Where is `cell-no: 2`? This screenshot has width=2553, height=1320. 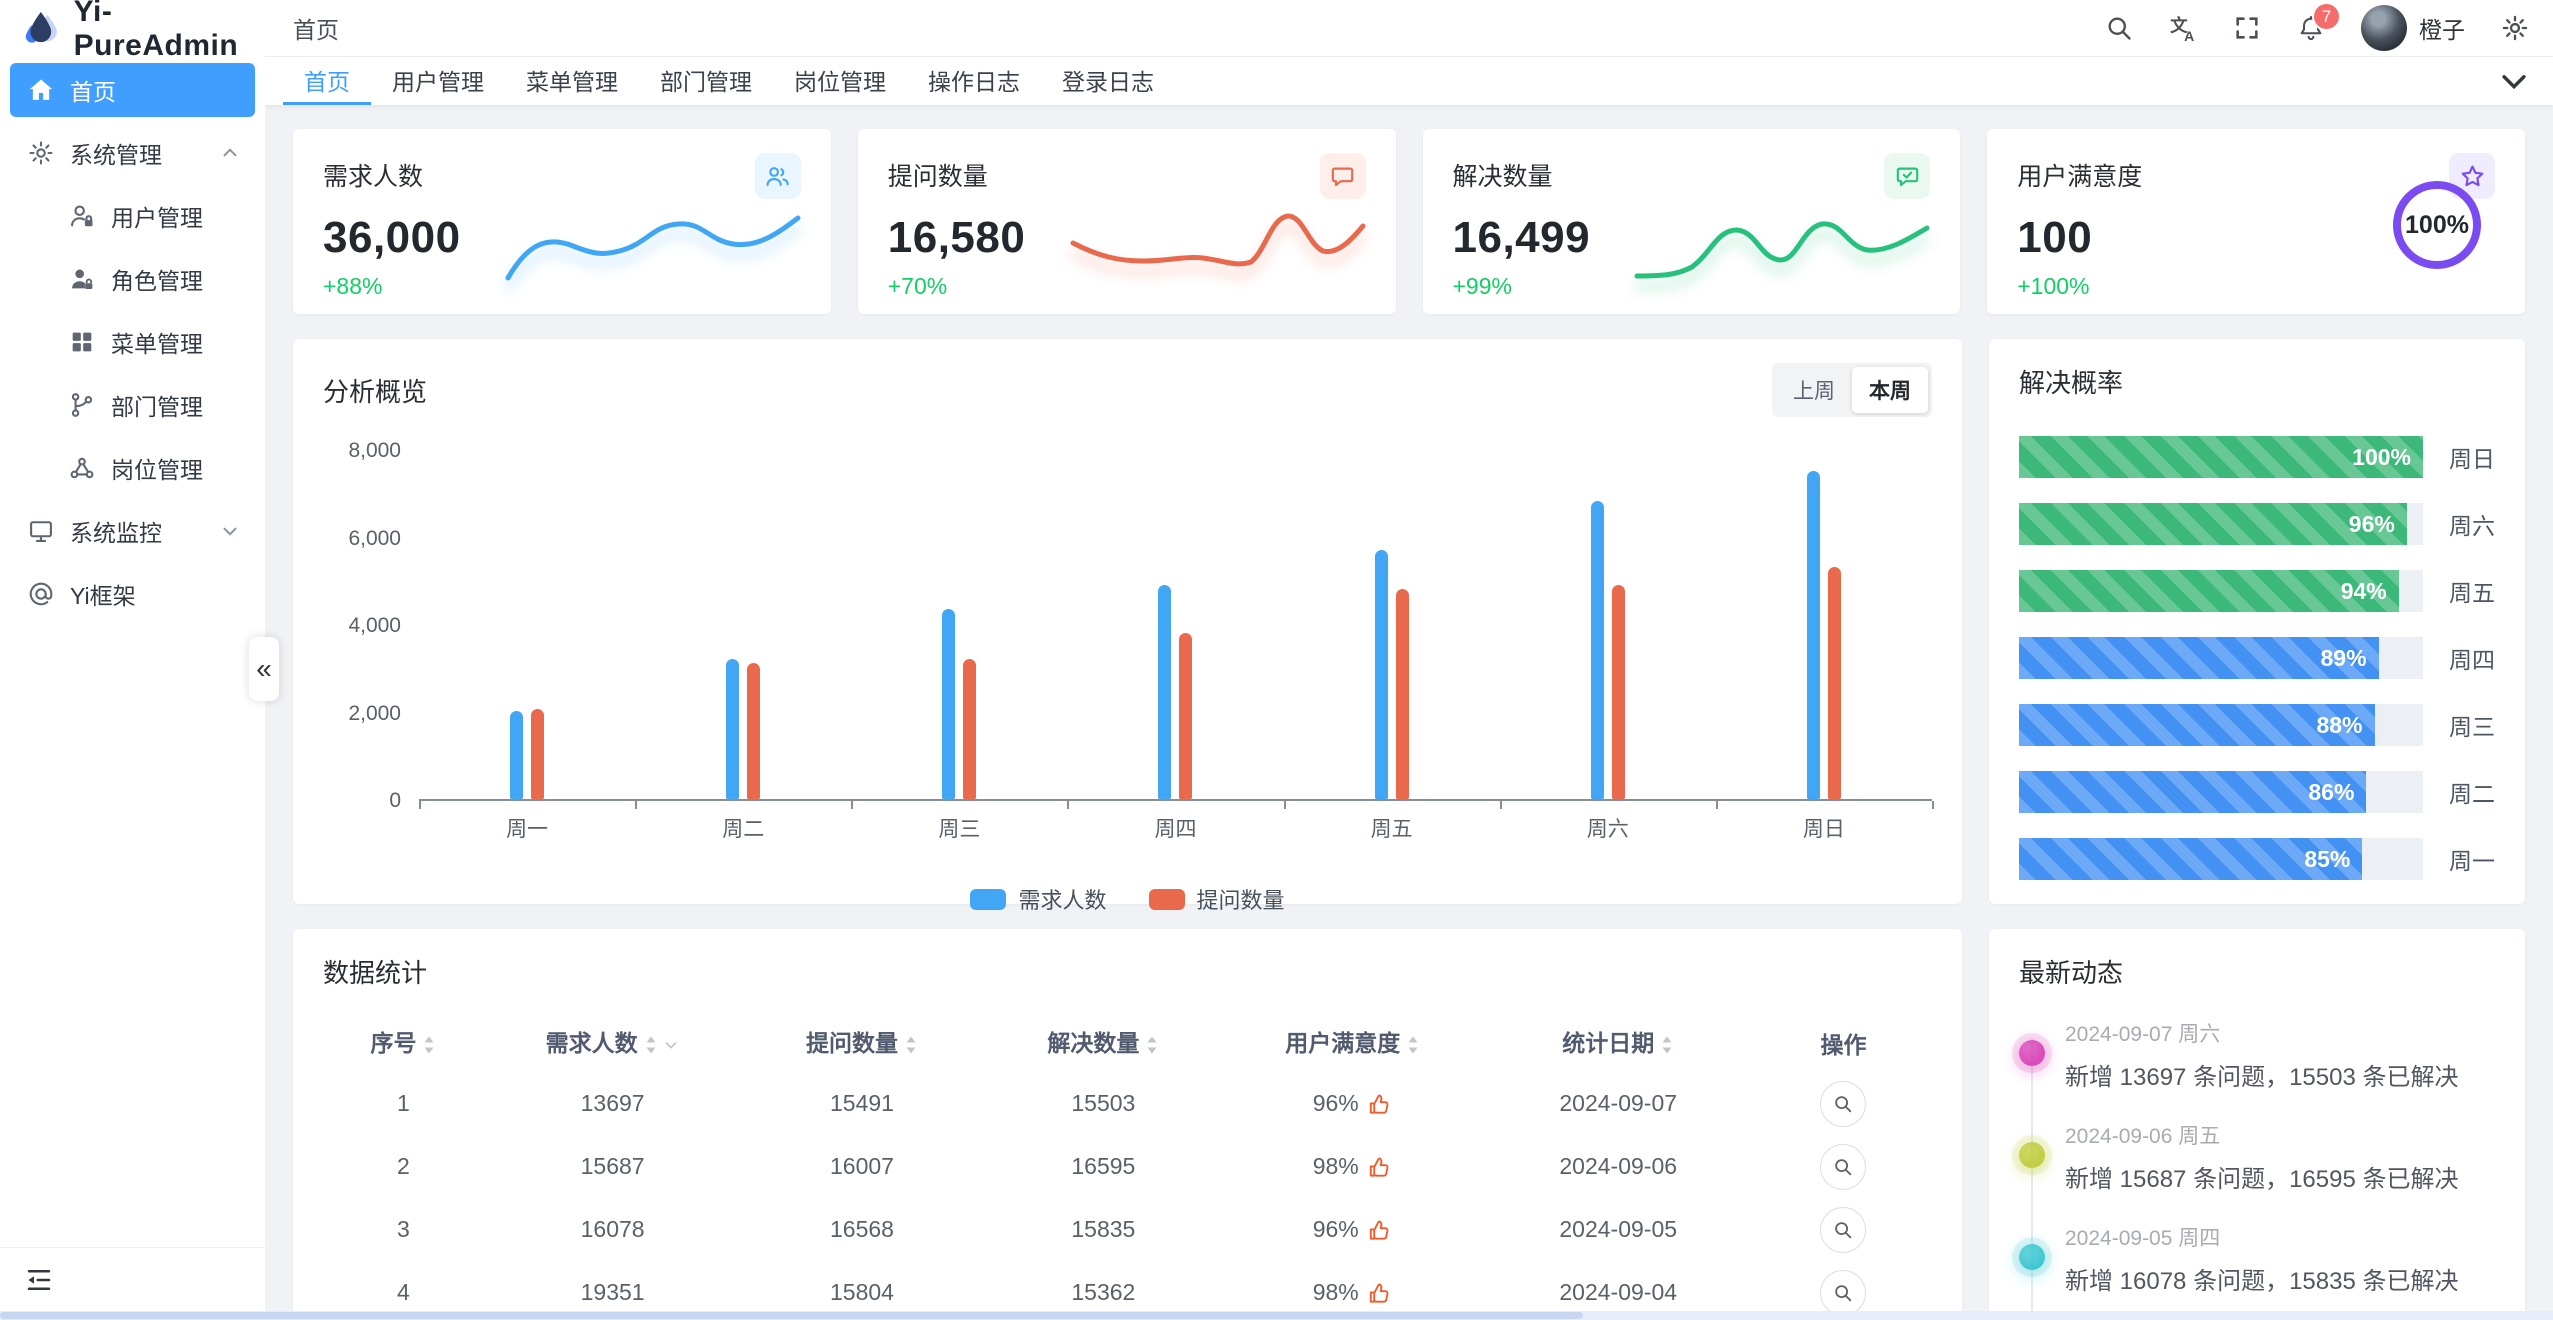
cell-no: 2 is located at coordinates (403, 1166).